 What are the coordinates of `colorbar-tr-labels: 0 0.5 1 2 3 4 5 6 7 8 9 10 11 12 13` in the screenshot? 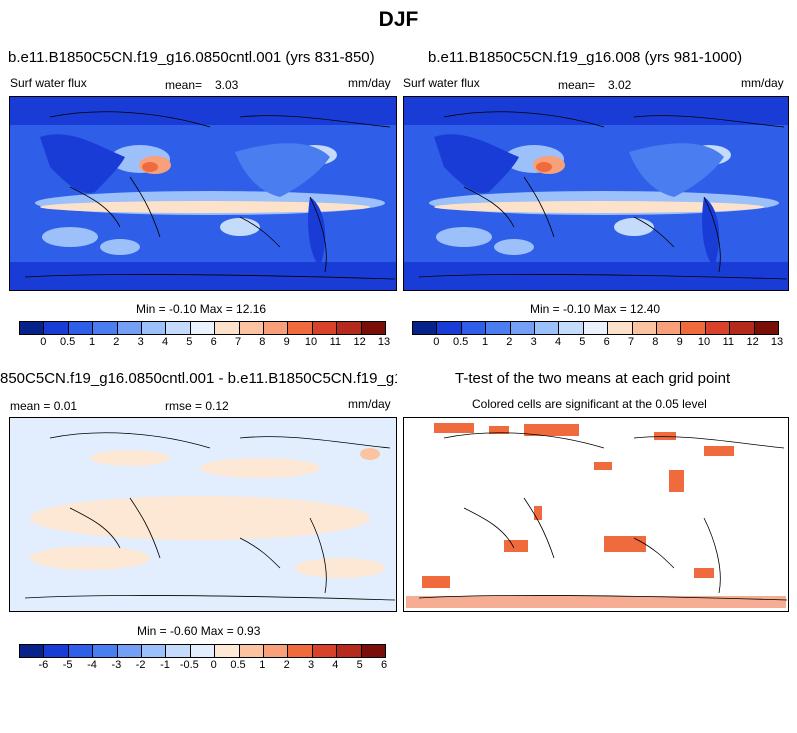 It's located at (597, 343).